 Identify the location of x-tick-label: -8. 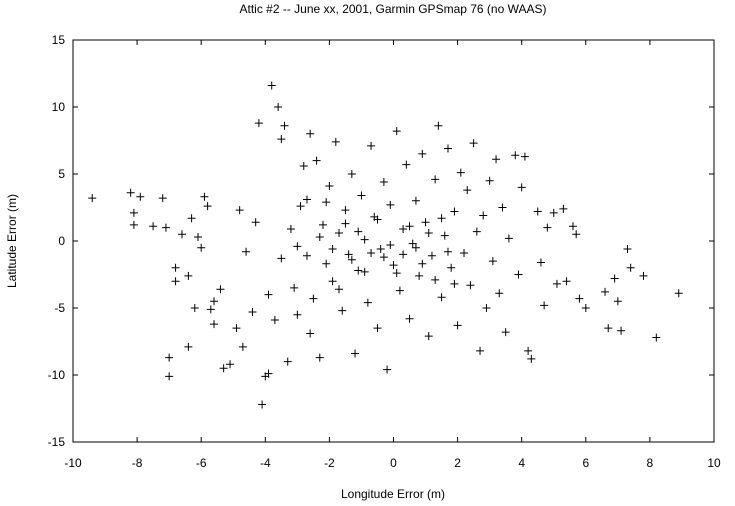
(137, 463).